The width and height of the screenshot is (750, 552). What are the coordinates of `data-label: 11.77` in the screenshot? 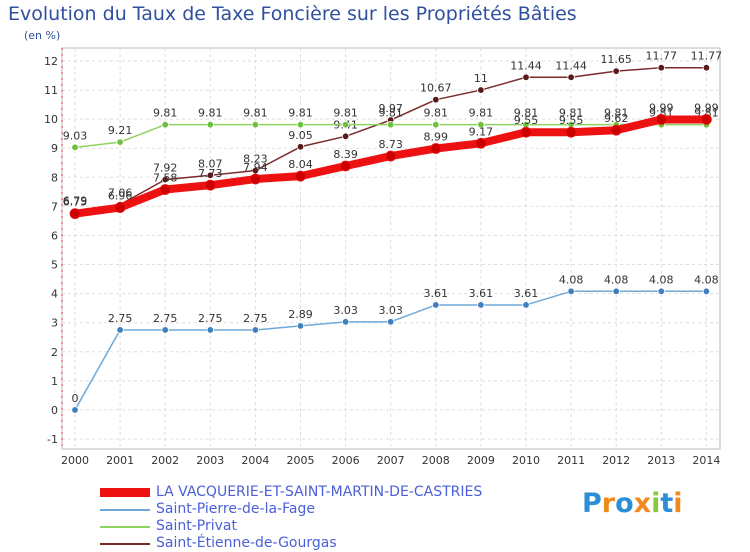 It's located at (707, 56).